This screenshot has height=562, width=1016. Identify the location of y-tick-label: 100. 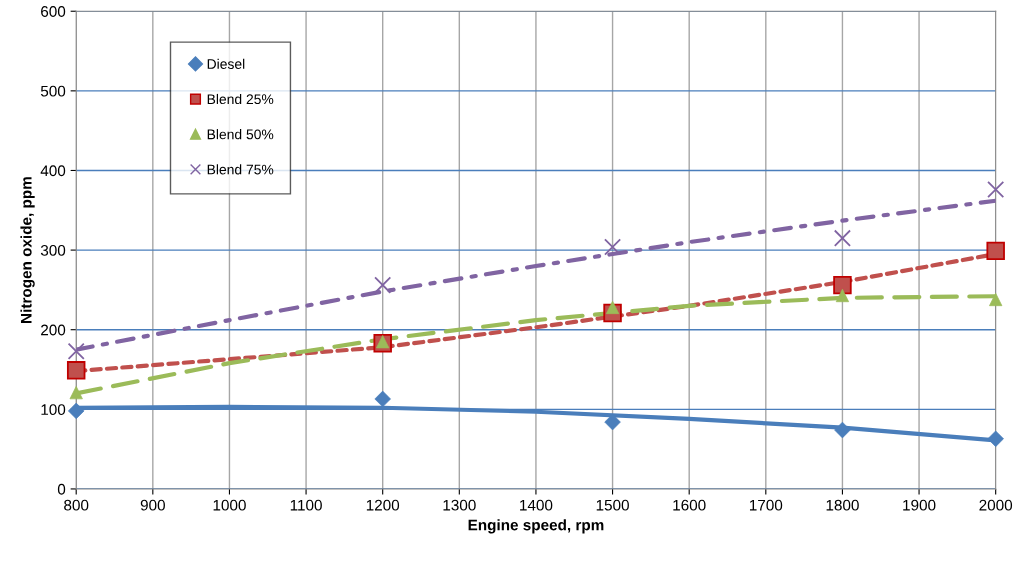
(53, 410).